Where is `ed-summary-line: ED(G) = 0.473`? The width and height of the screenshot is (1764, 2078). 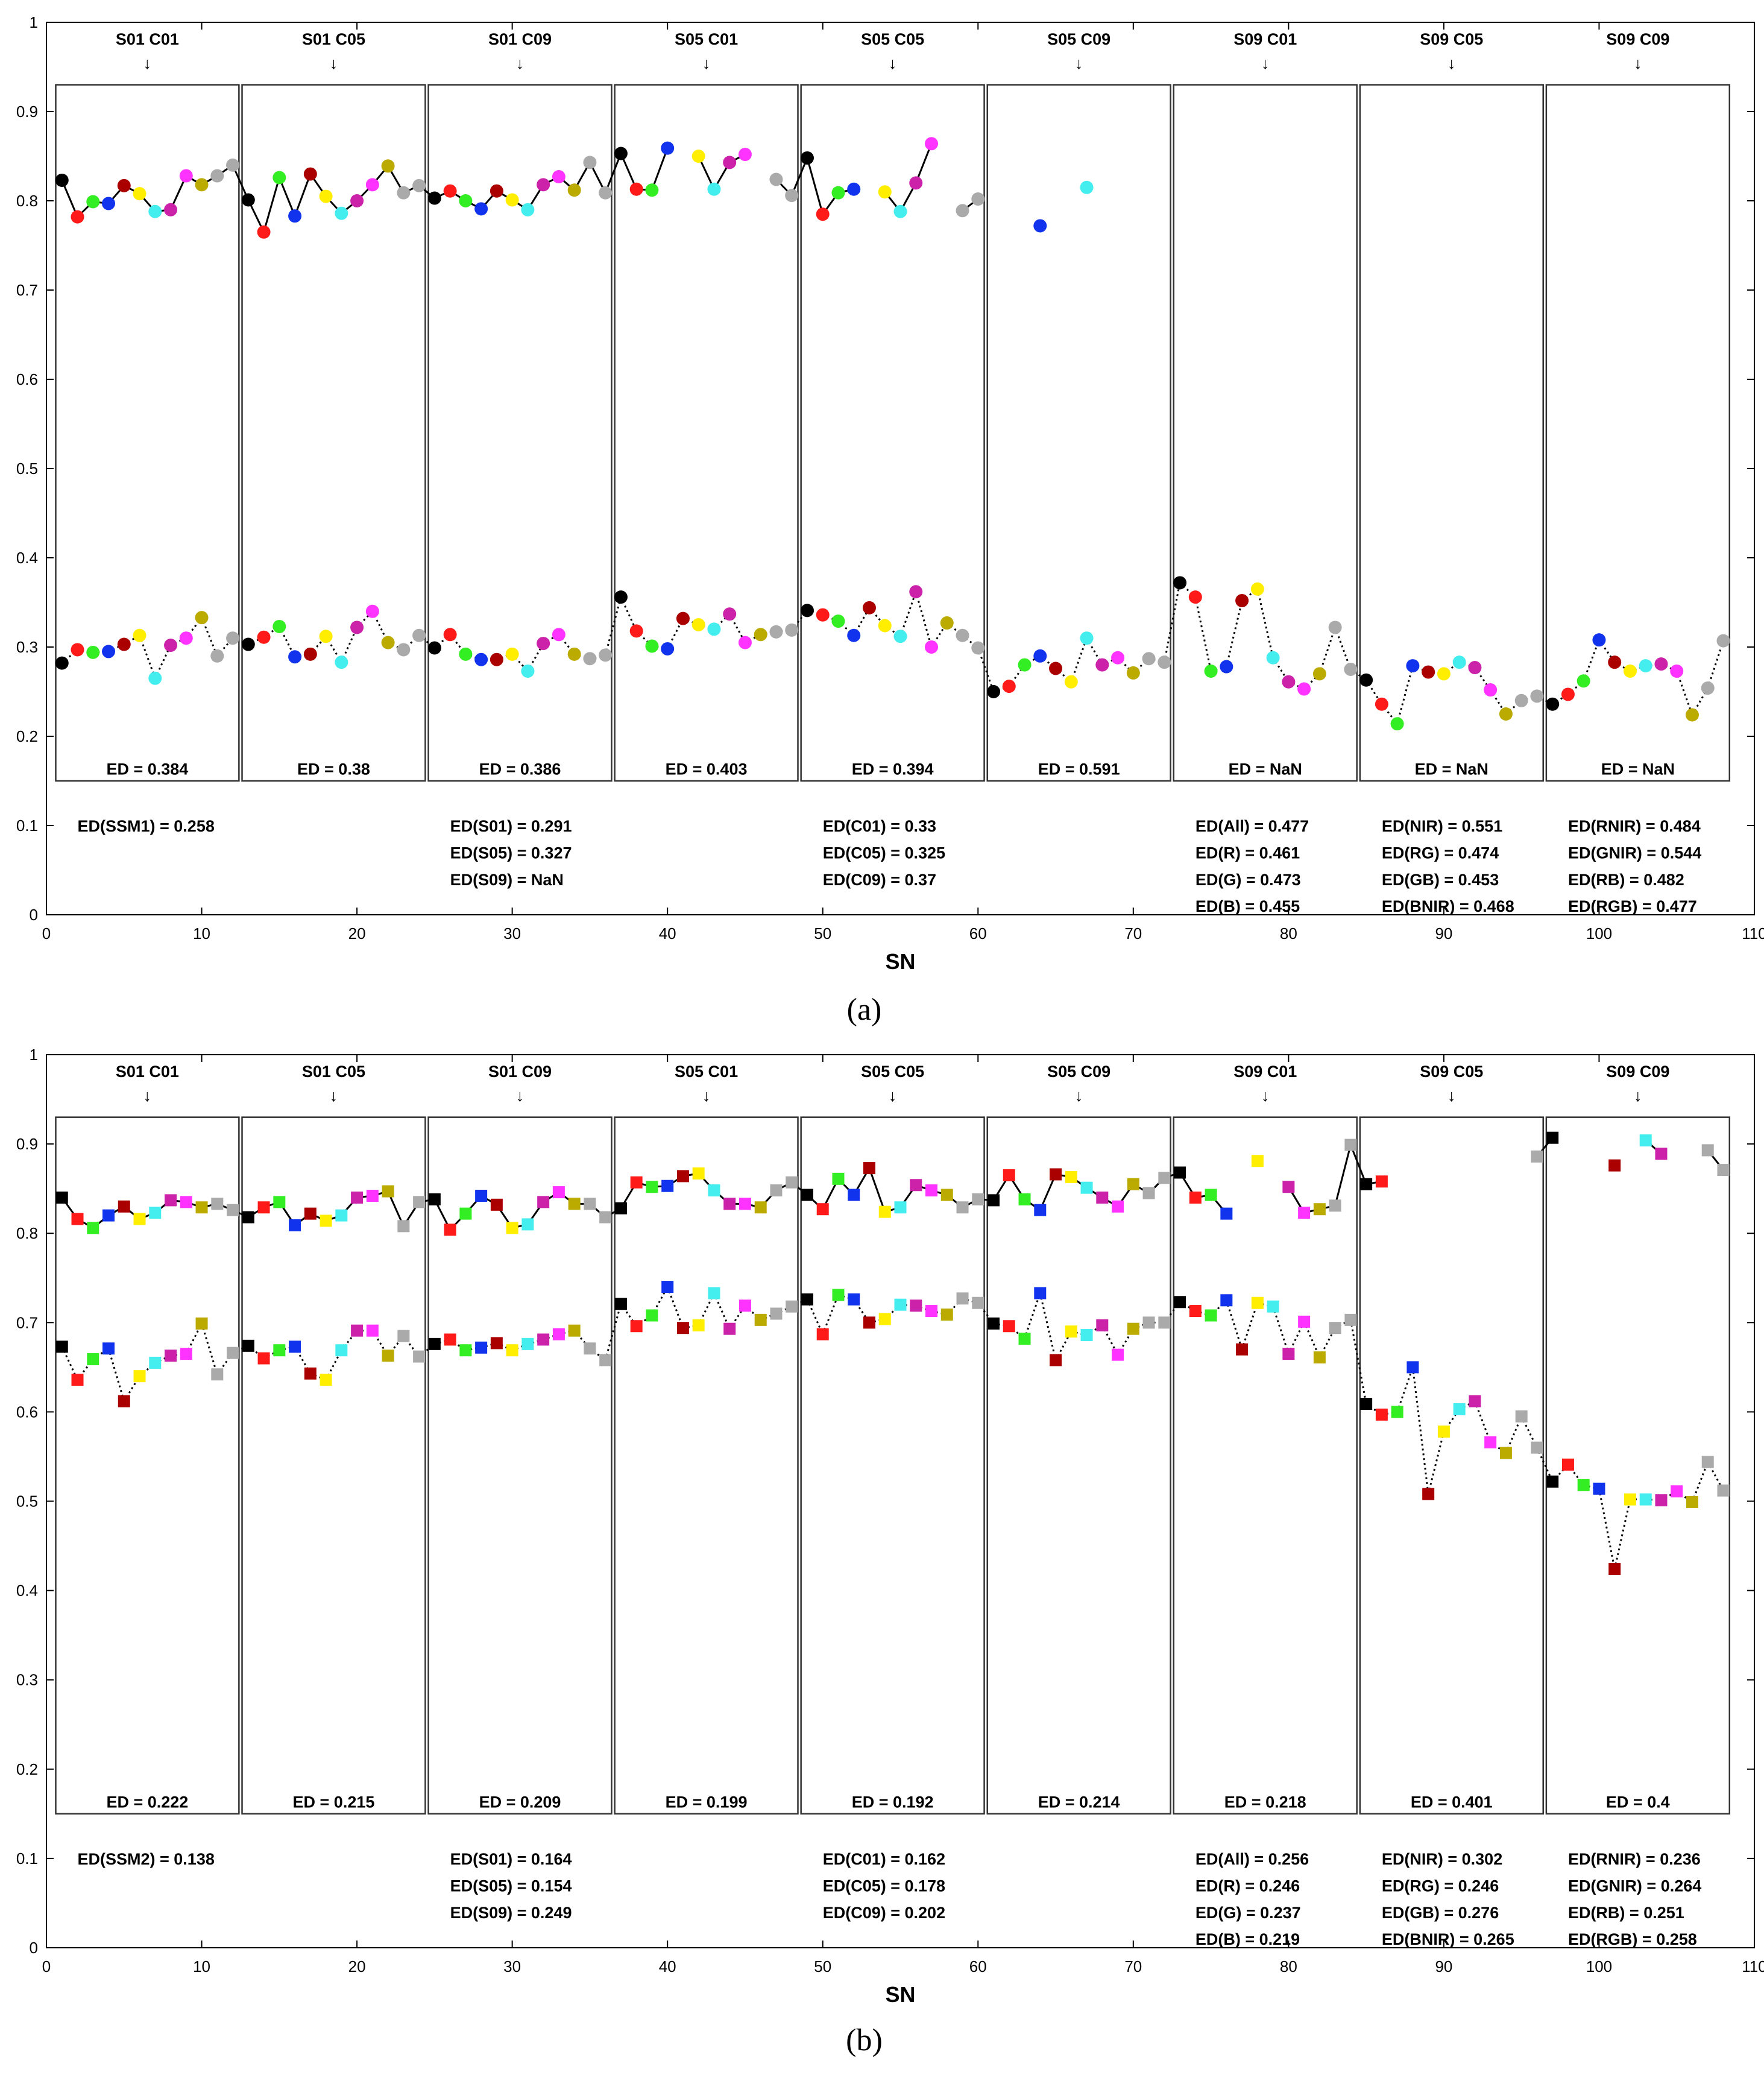 ed-summary-line: ED(G) = 0.473 is located at coordinates (1248, 880).